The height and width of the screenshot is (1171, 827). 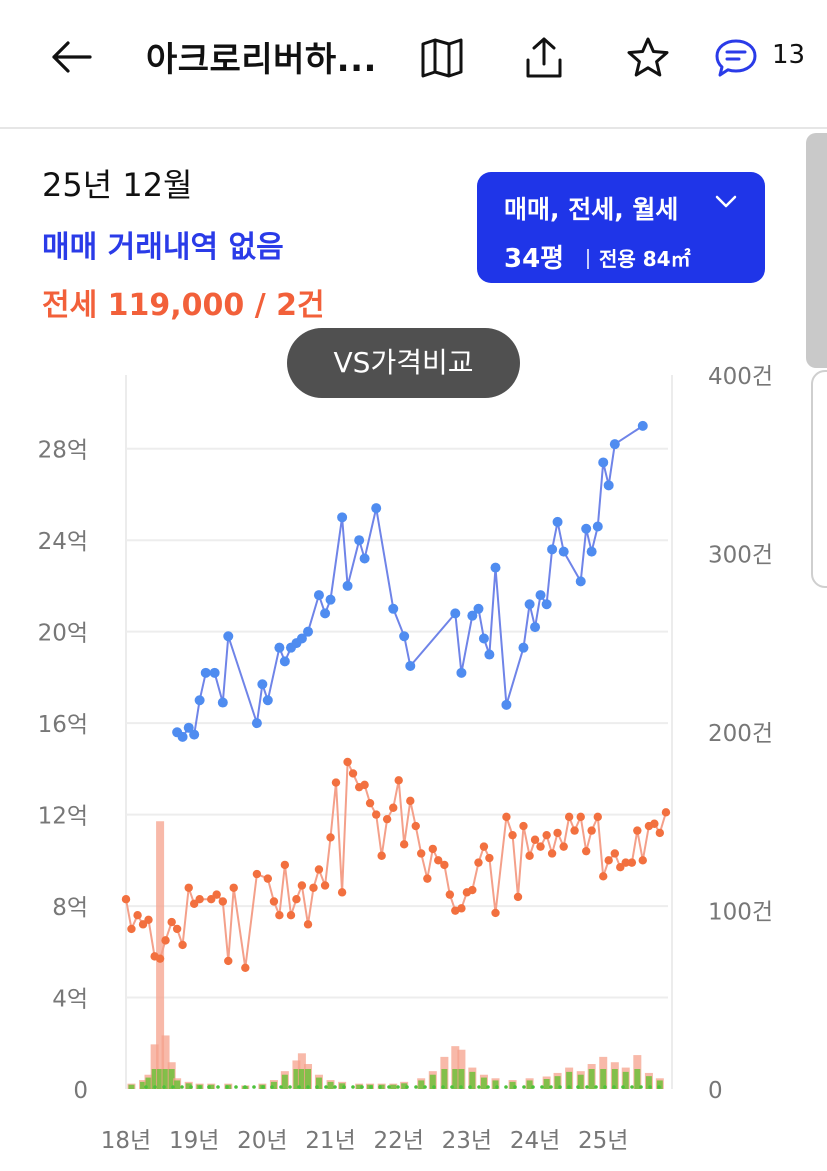 What do you see at coordinates (740, 913) in the screenshot?
I see `y-right-tick-label: 100건` at bounding box center [740, 913].